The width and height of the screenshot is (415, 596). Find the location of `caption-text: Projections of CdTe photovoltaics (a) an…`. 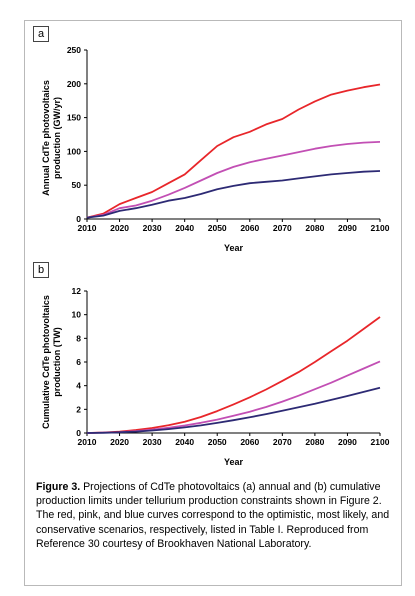

caption-text: Projections of CdTe photovoltaics (a) an… is located at coordinates (213, 515).